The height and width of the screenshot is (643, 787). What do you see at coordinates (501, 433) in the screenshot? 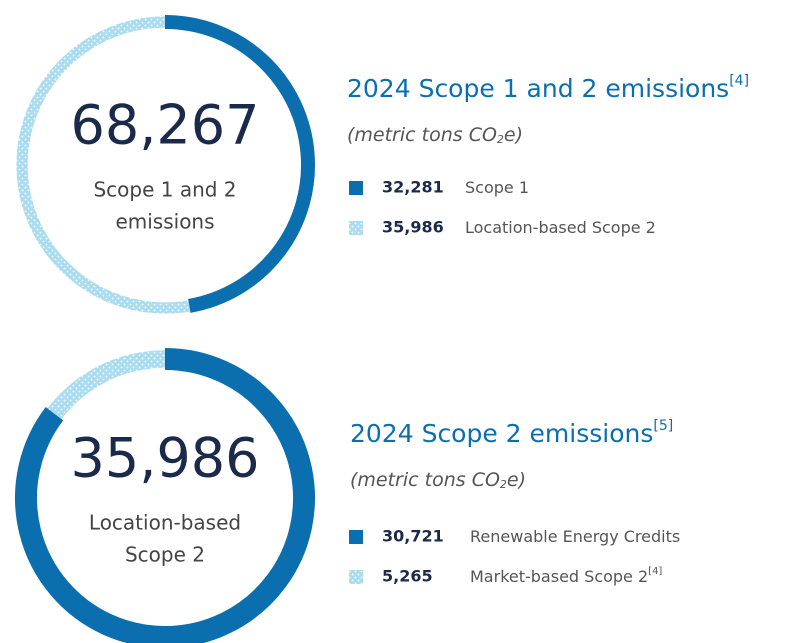
I see `title-text: 2024 Scope 2 emissions` at bounding box center [501, 433].